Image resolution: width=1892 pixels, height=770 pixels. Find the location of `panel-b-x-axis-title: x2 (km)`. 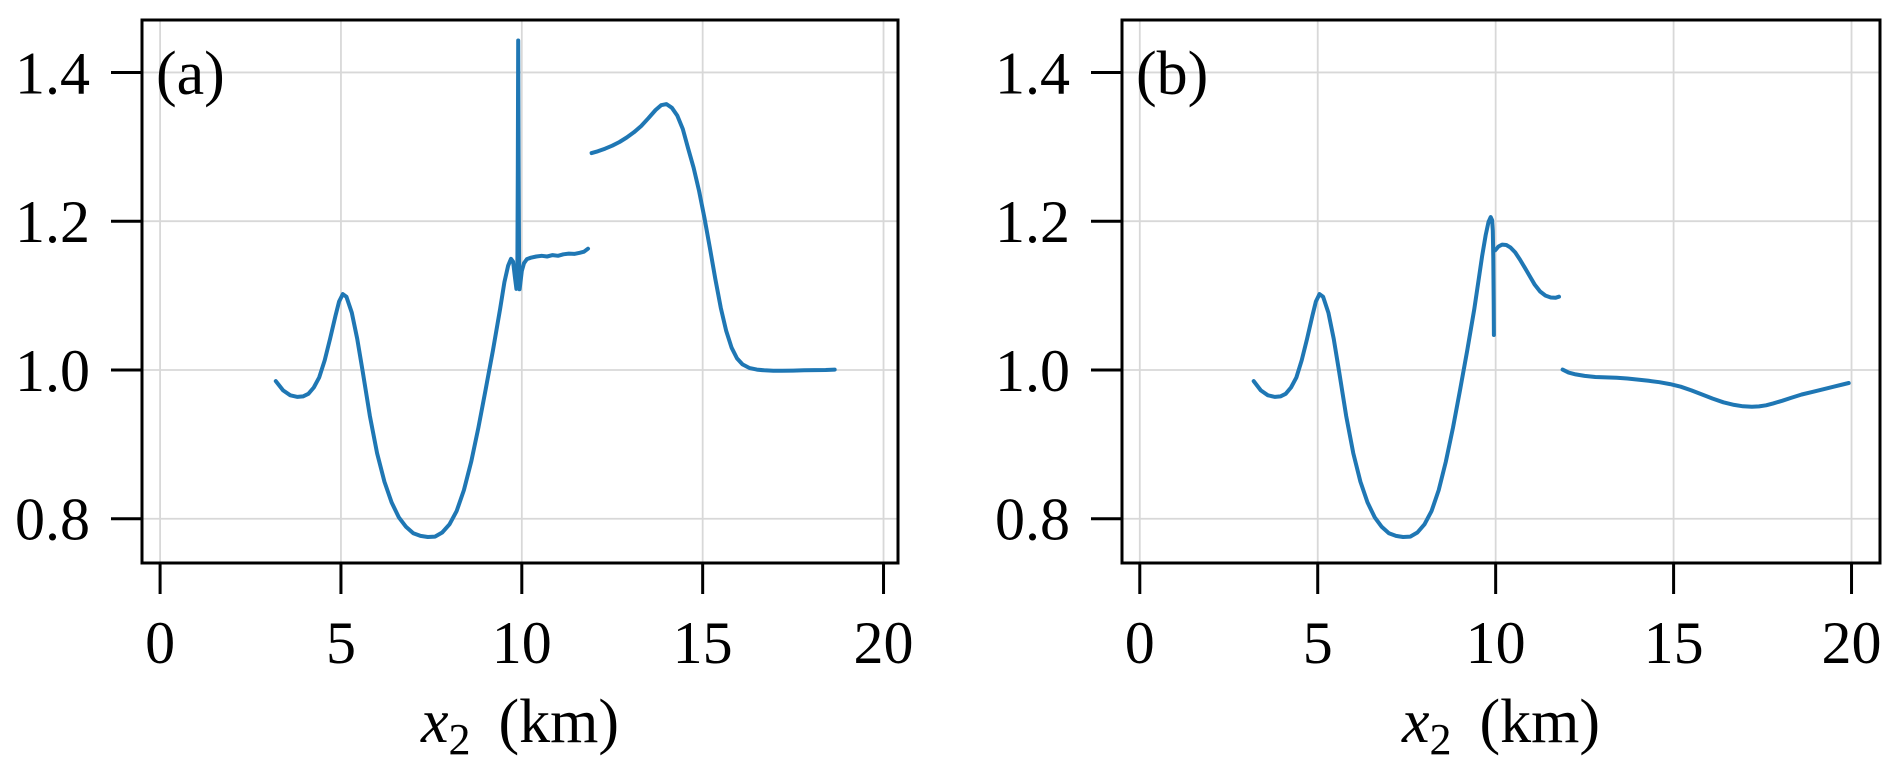

panel-b-x-axis-title: x2 (km) is located at coordinates (1500, 726).